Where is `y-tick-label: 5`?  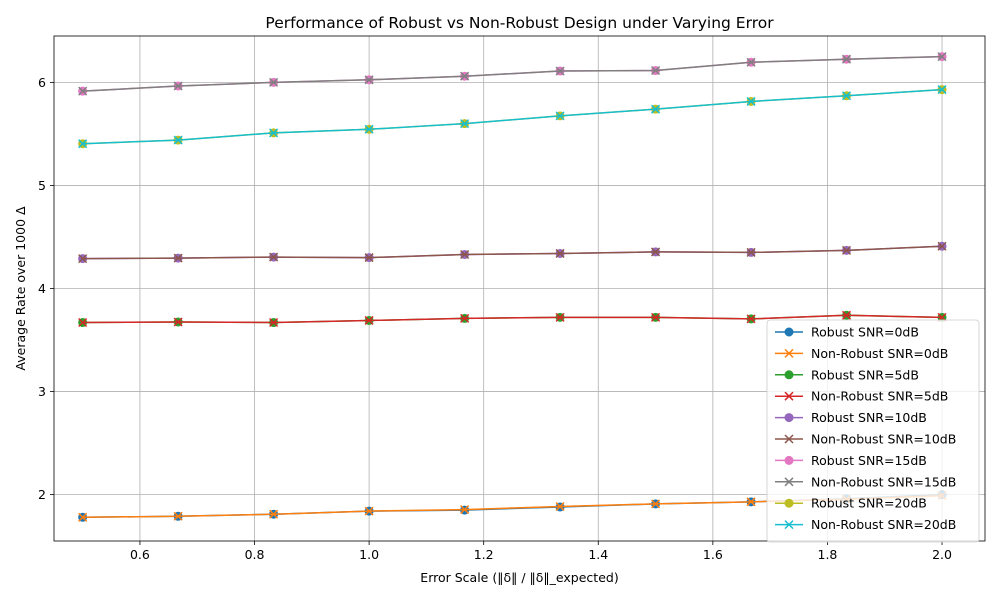
y-tick-label: 5 is located at coordinates (42, 185).